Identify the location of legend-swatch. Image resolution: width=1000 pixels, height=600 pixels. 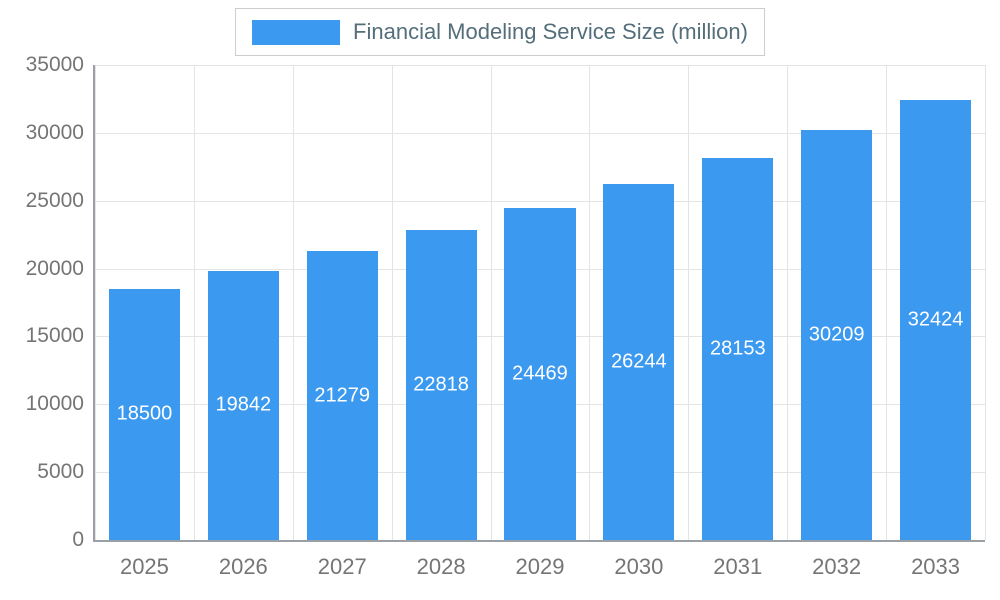
(296, 32).